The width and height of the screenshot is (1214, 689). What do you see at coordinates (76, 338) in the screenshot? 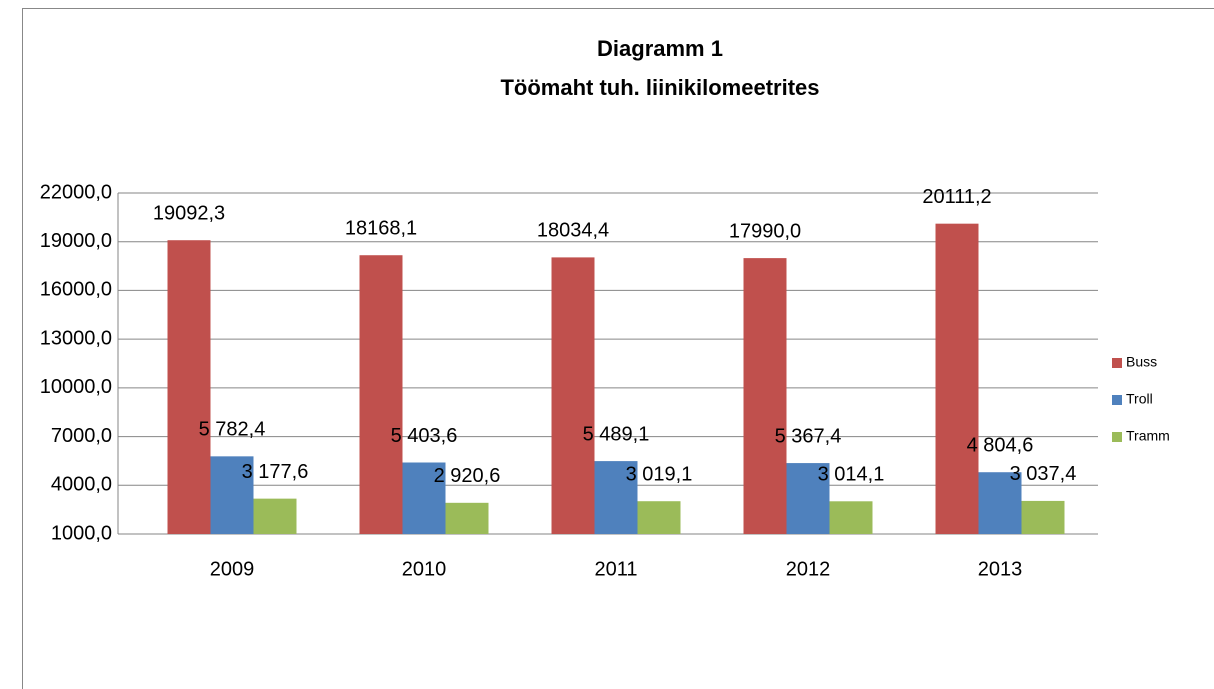
I see `y-tick-label: 13000,0` at bounding box center [76, 338].